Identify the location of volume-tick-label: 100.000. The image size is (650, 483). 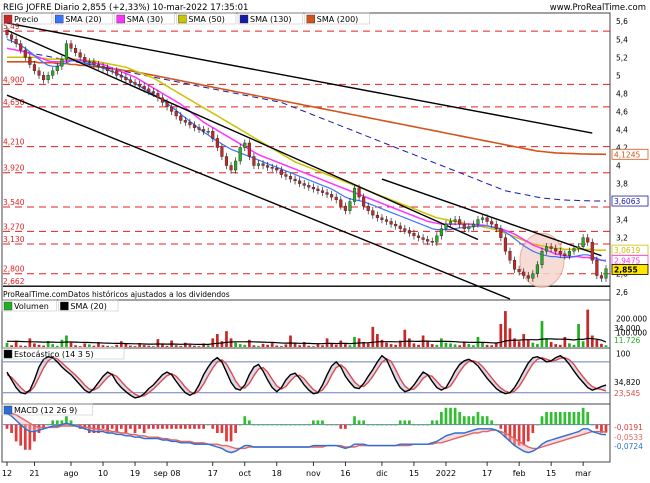
(631, 333).